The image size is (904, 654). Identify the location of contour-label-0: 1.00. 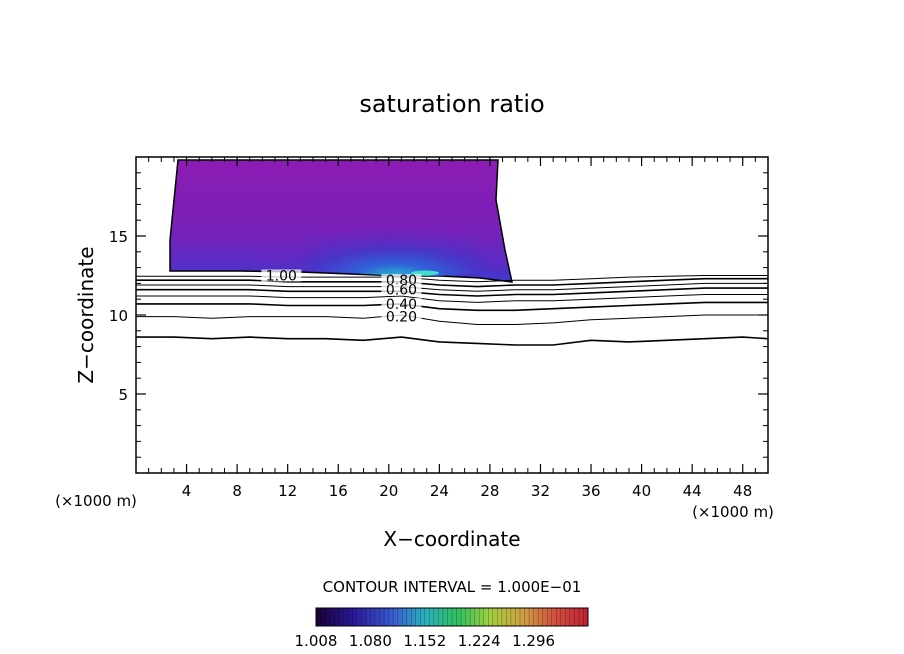
(281, 277).